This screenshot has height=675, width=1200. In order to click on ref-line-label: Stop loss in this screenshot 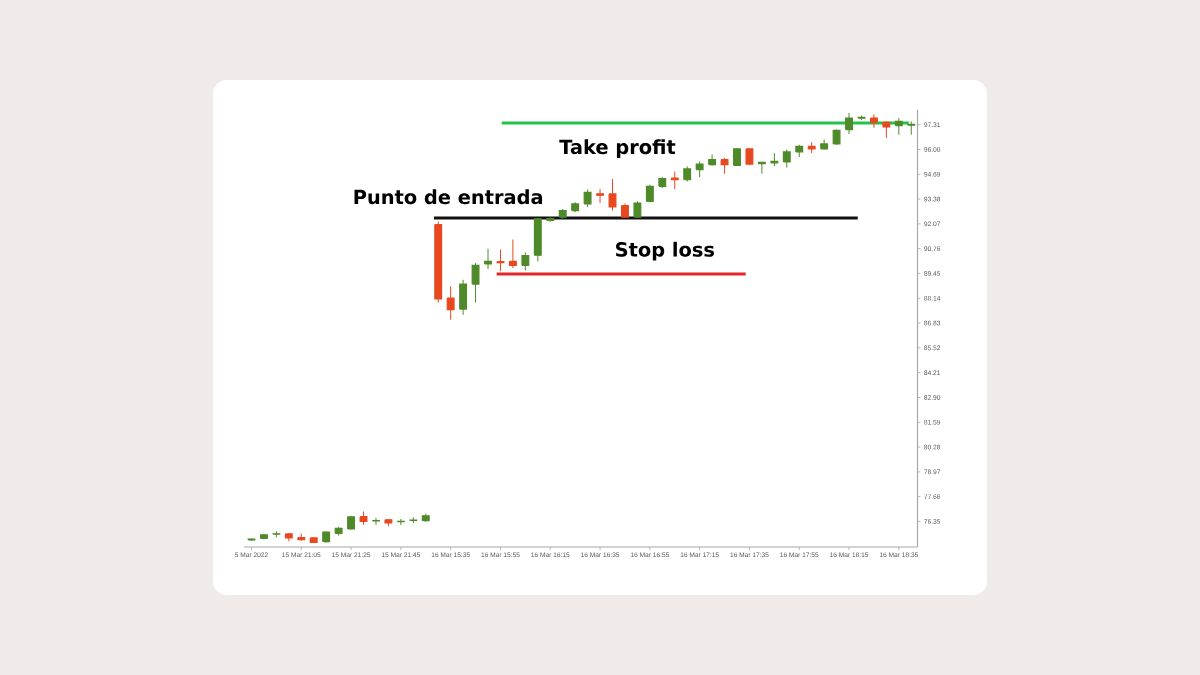, I will do `click(665, 251)`.